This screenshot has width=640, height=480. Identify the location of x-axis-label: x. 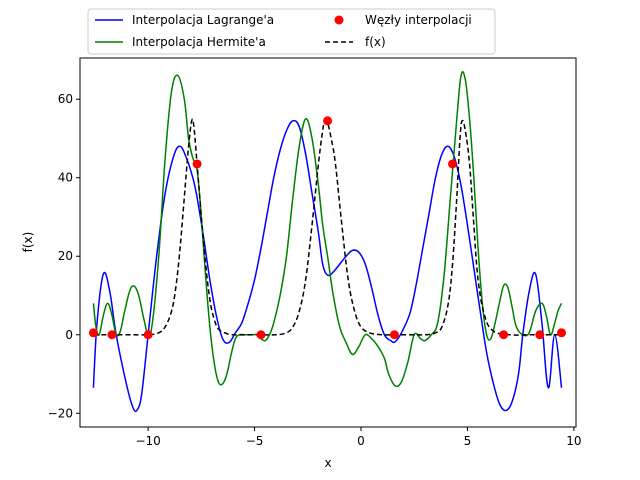
(327, 463).